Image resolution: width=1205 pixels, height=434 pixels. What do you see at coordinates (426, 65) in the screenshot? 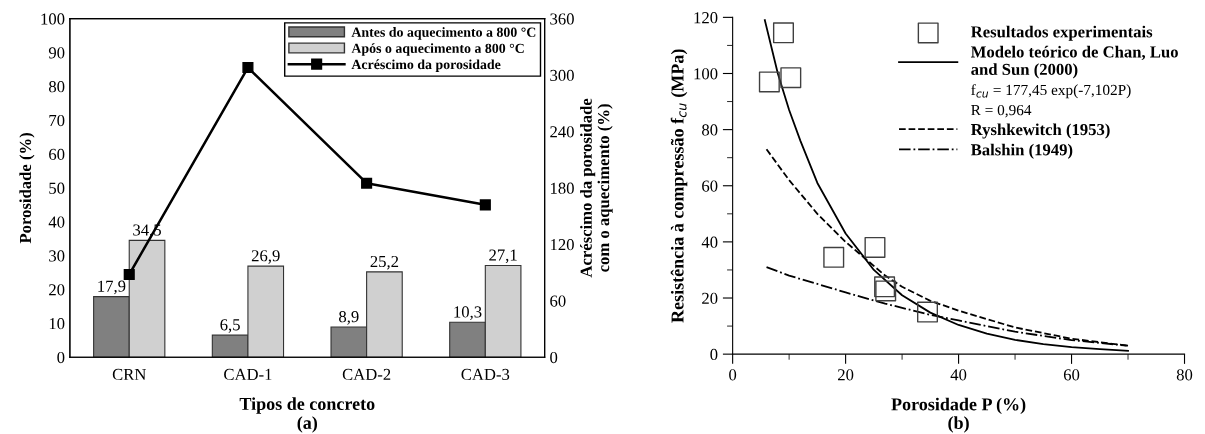
I see `legend-label: Acréscimo da porosidade` at bounding box center [426, 65].